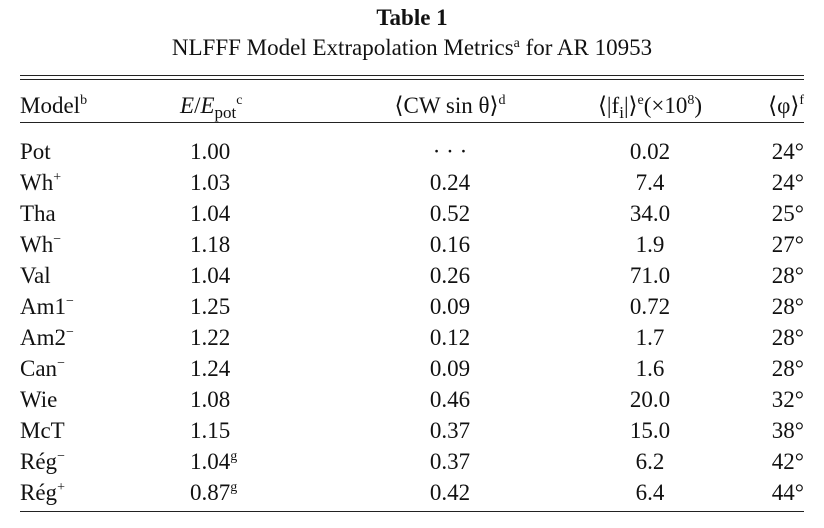 The image size is (824, 528). I want to click on cell-mean-f: 0.72, so click(650, 306).